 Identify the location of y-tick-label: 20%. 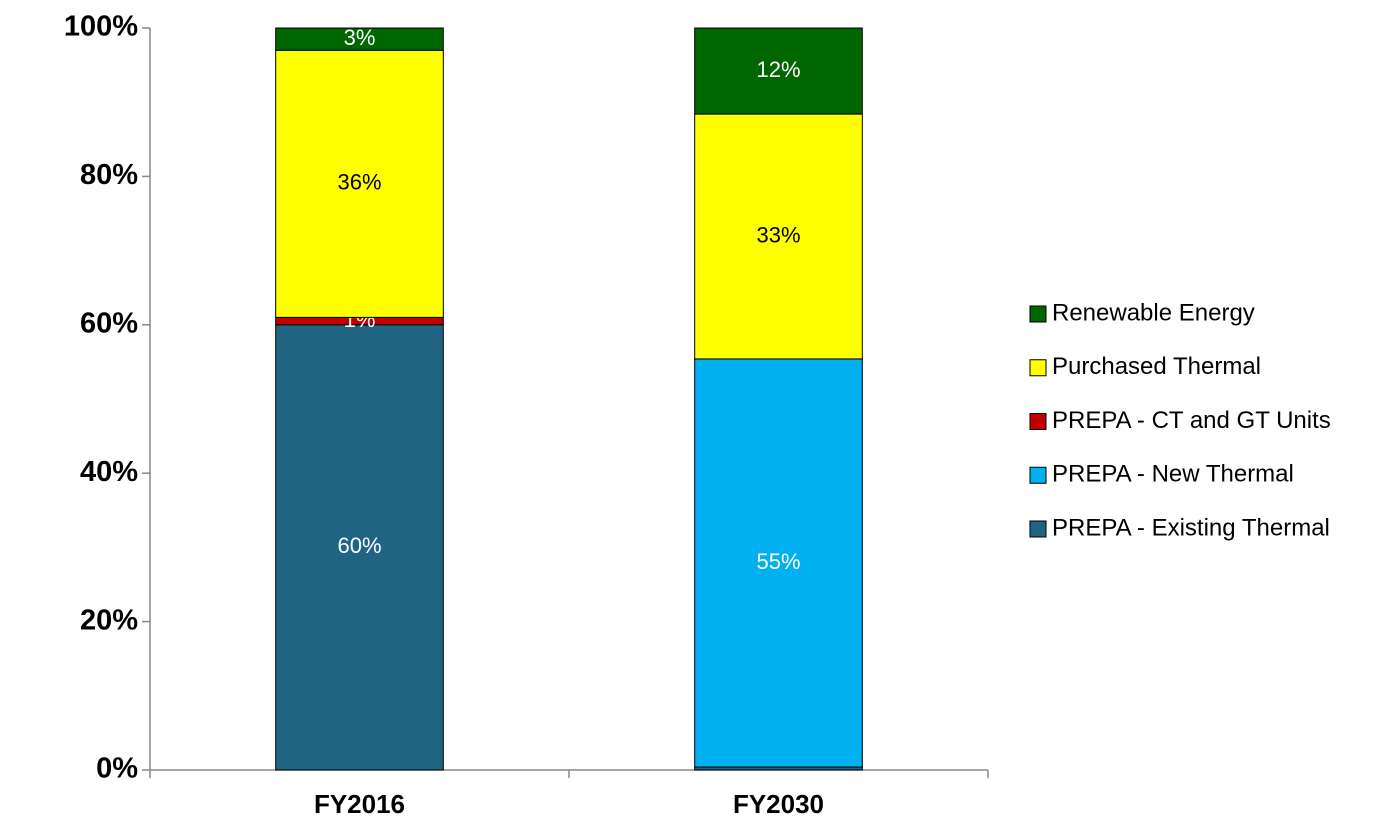
(109, 620).